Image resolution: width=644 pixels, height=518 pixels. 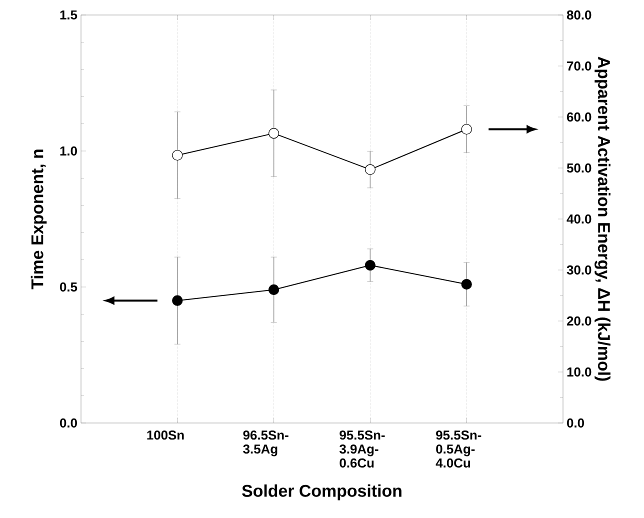 What do you see at coordinates (69, 287) in the screenshot?
I see `y-tick-label: 0.5` at bounding box center [69, 287].